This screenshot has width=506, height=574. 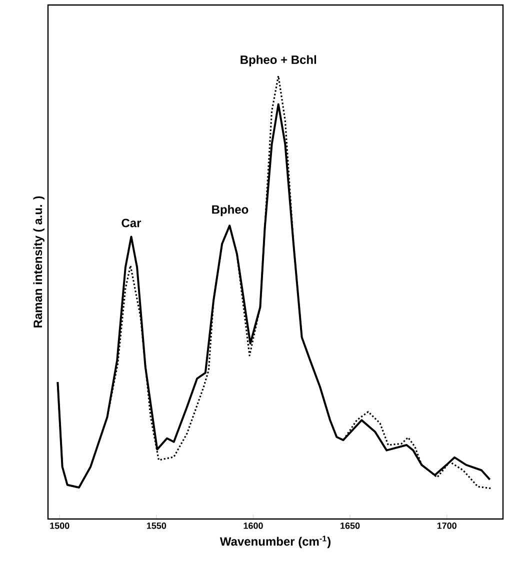 What do you see at coordinates (230, 210) in the screenshot?
I see `annotation: Bpheo` at bounding box center [230, 210].